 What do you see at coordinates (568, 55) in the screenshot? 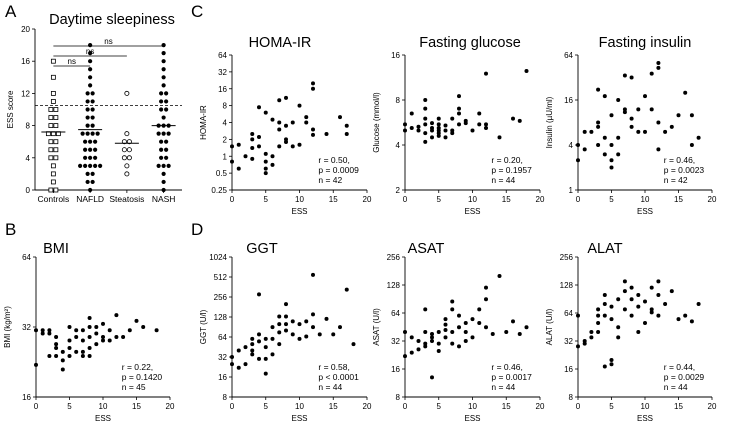
I see `y-tick-label: 64` at bounding box center [568, 55].